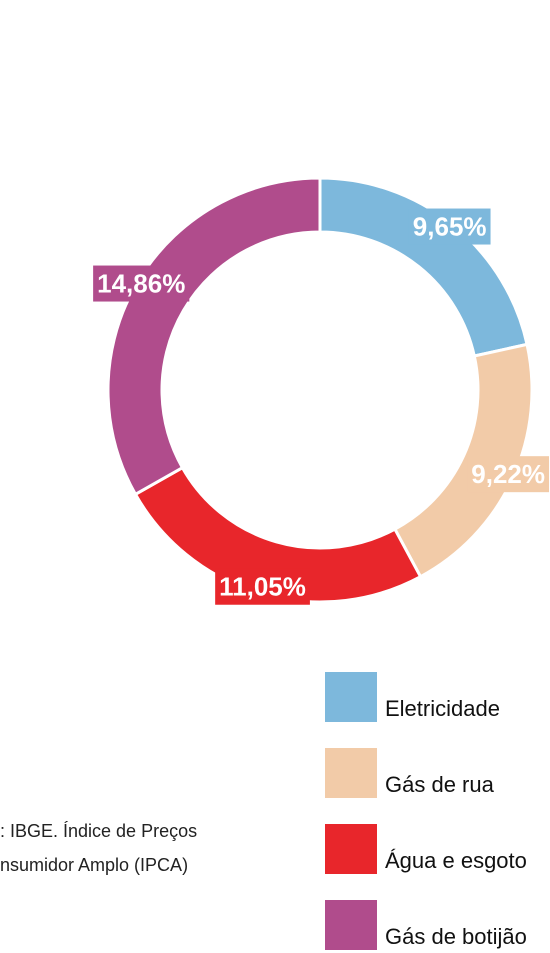 This screenshot has width=550, height=953. What do you see at coordinates (456, 860) in the screenshot?
I see `legend-label: Água e esgoto` at bounding box center [456, 860].